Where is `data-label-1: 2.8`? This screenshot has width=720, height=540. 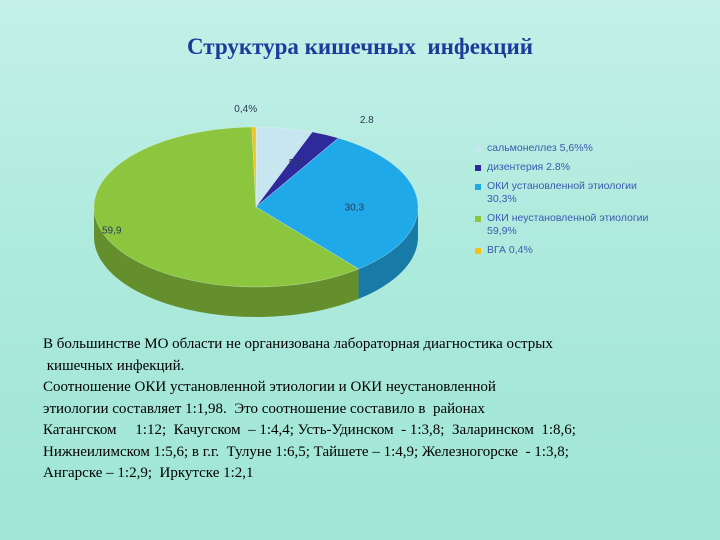 data-label-1: 2.8 is located at coordinates (367, 120).